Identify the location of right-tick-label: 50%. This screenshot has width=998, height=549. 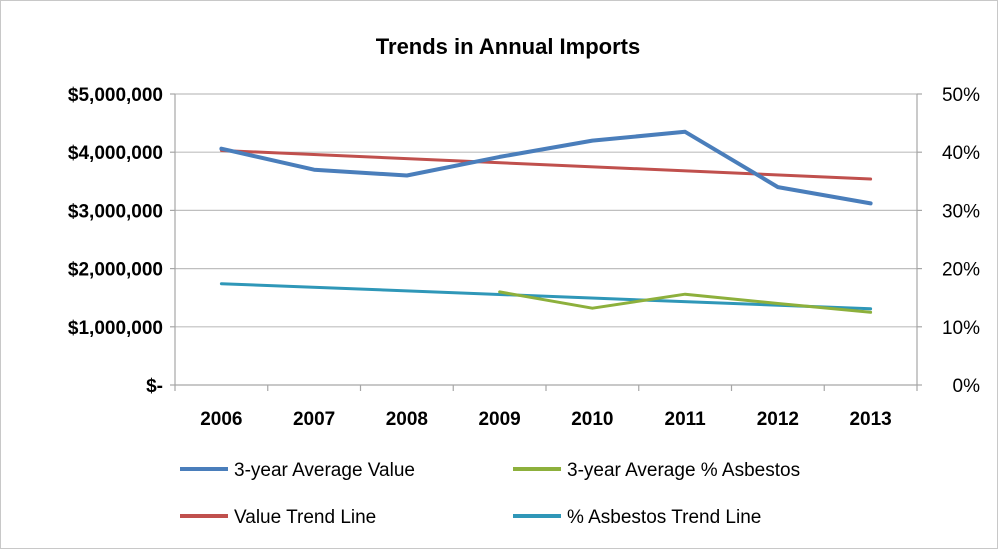
(961, 95).